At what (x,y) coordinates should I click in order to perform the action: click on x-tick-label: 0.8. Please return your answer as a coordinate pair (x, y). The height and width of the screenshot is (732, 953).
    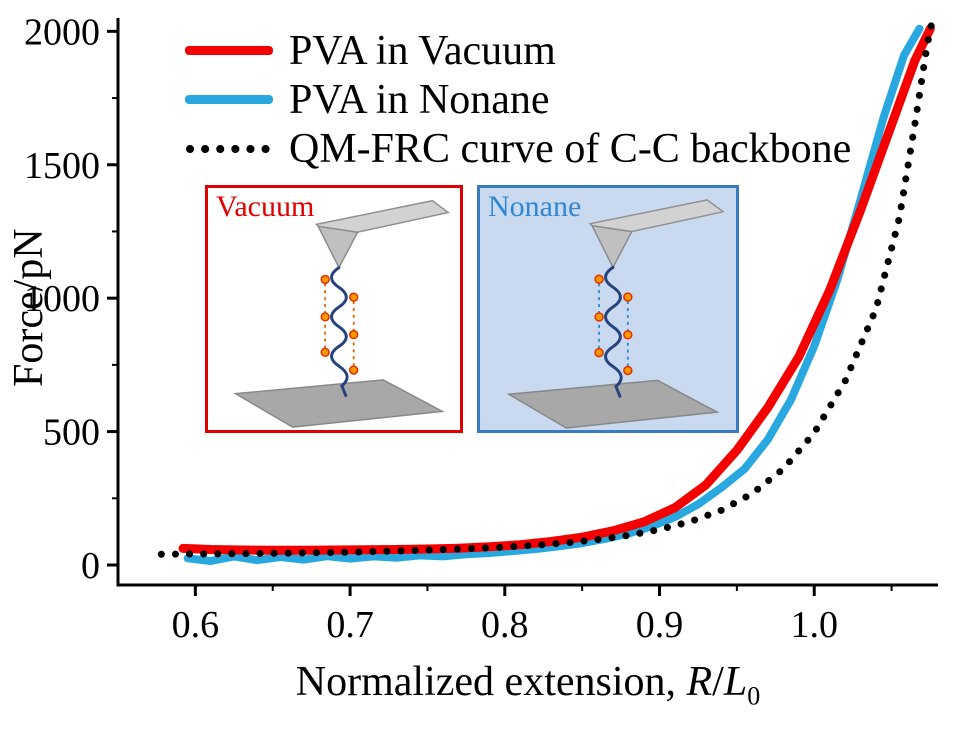
    Looking at the image, I should click on (505, 625).